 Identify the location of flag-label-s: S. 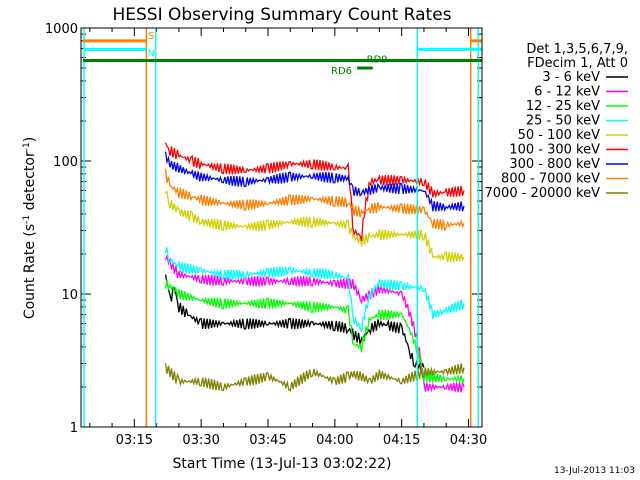
(151, 36).